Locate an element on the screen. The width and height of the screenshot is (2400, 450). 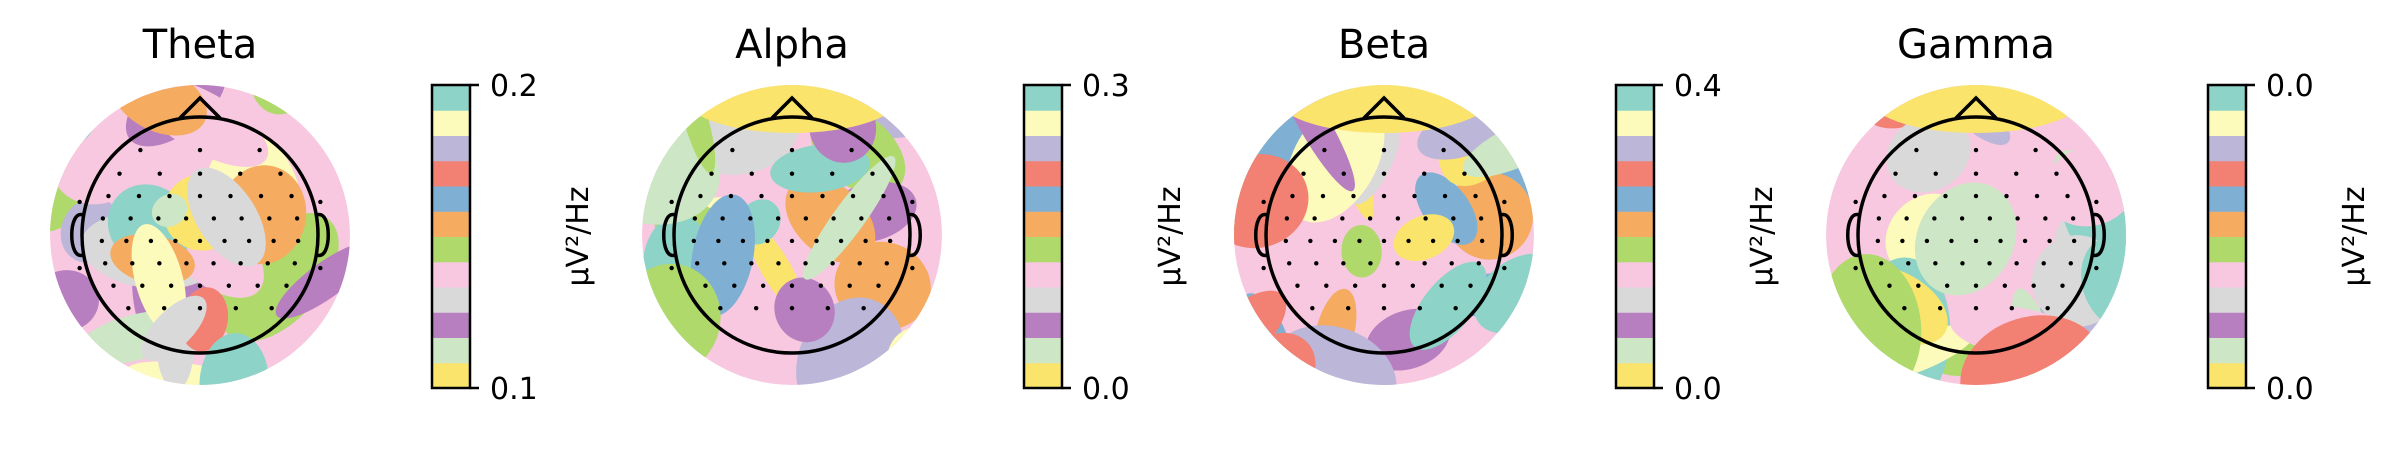
colorbar: 0.4 0.0 µV²/Hz is located at coordinates (1697, 238).